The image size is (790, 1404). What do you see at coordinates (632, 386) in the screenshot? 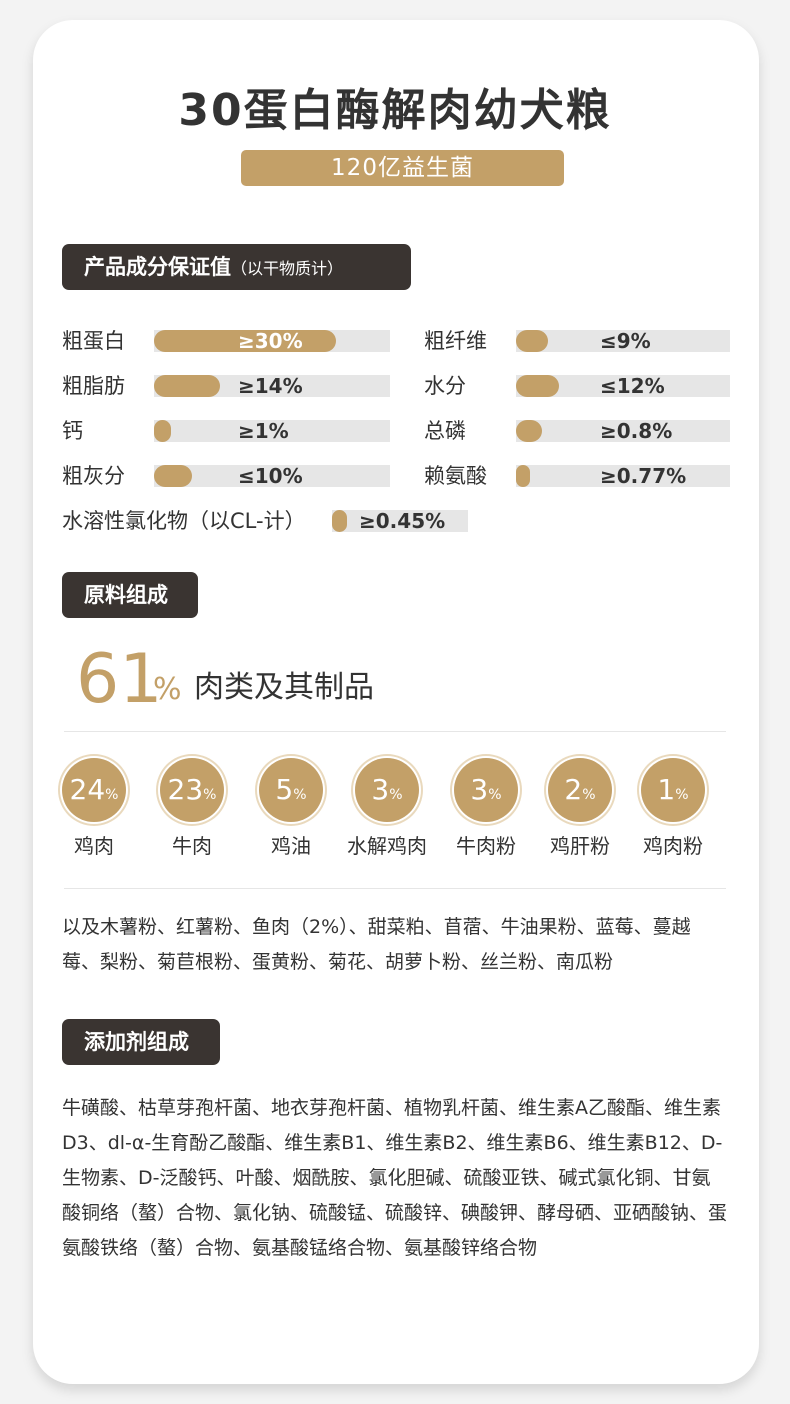
I see `nutrient-value: ≤12%` at bounding box center [632, 386].